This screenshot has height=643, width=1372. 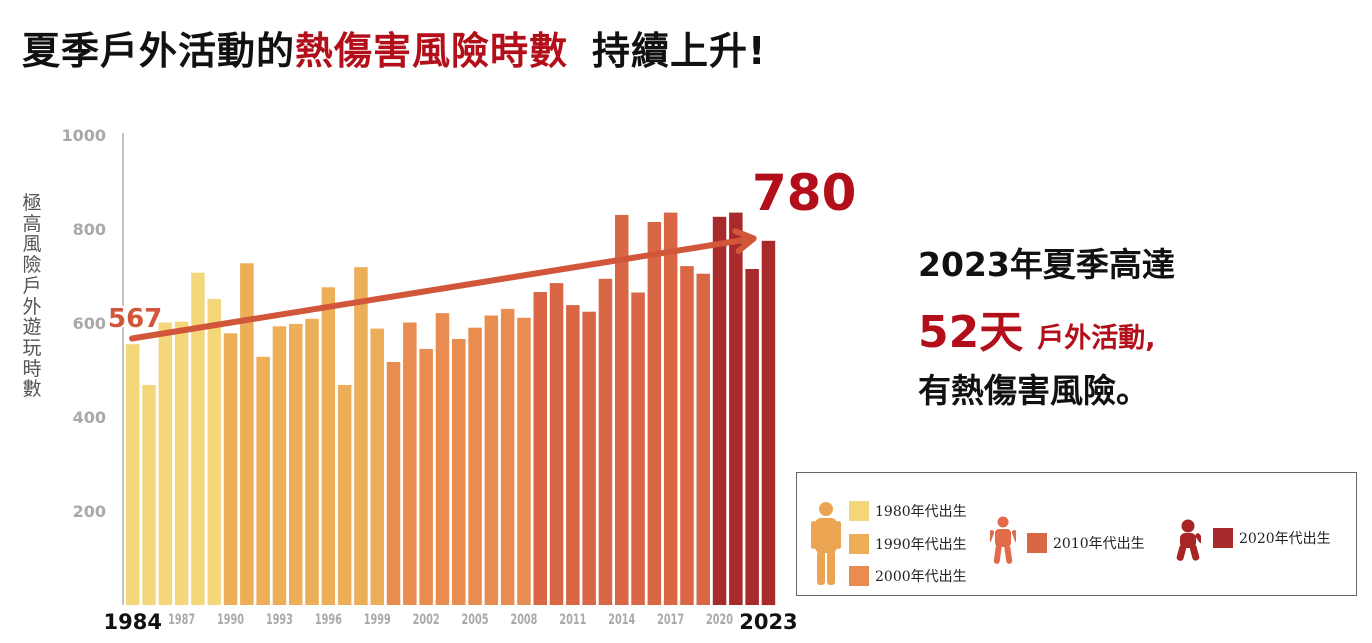 What do you see at coordinates (744, 241) in the screenshot?
I see `trend-arrowhead` at bounding box center [744, 241].